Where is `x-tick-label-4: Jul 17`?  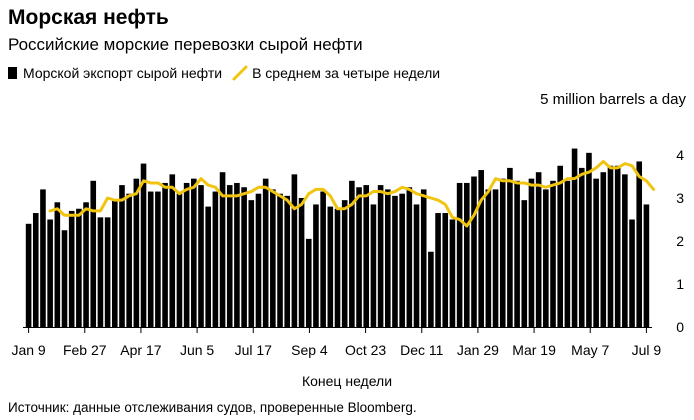
x-tick-label-4: Jul 17 is located at coordinates (254, 350).